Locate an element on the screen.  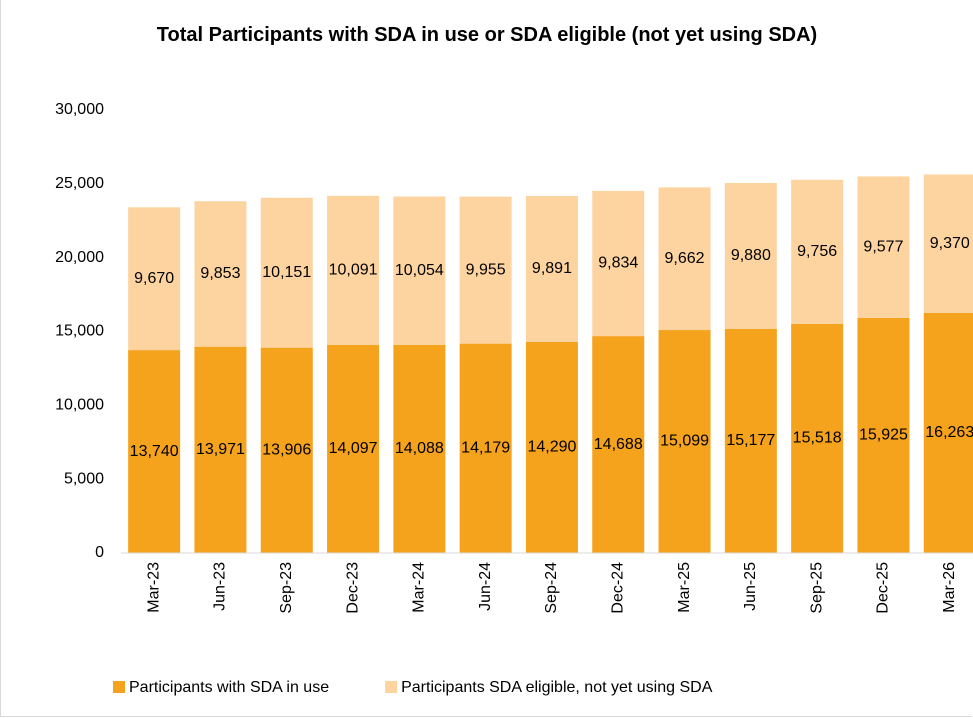
x-tick-label: Dec-23 is located at coordinates (352, 588).